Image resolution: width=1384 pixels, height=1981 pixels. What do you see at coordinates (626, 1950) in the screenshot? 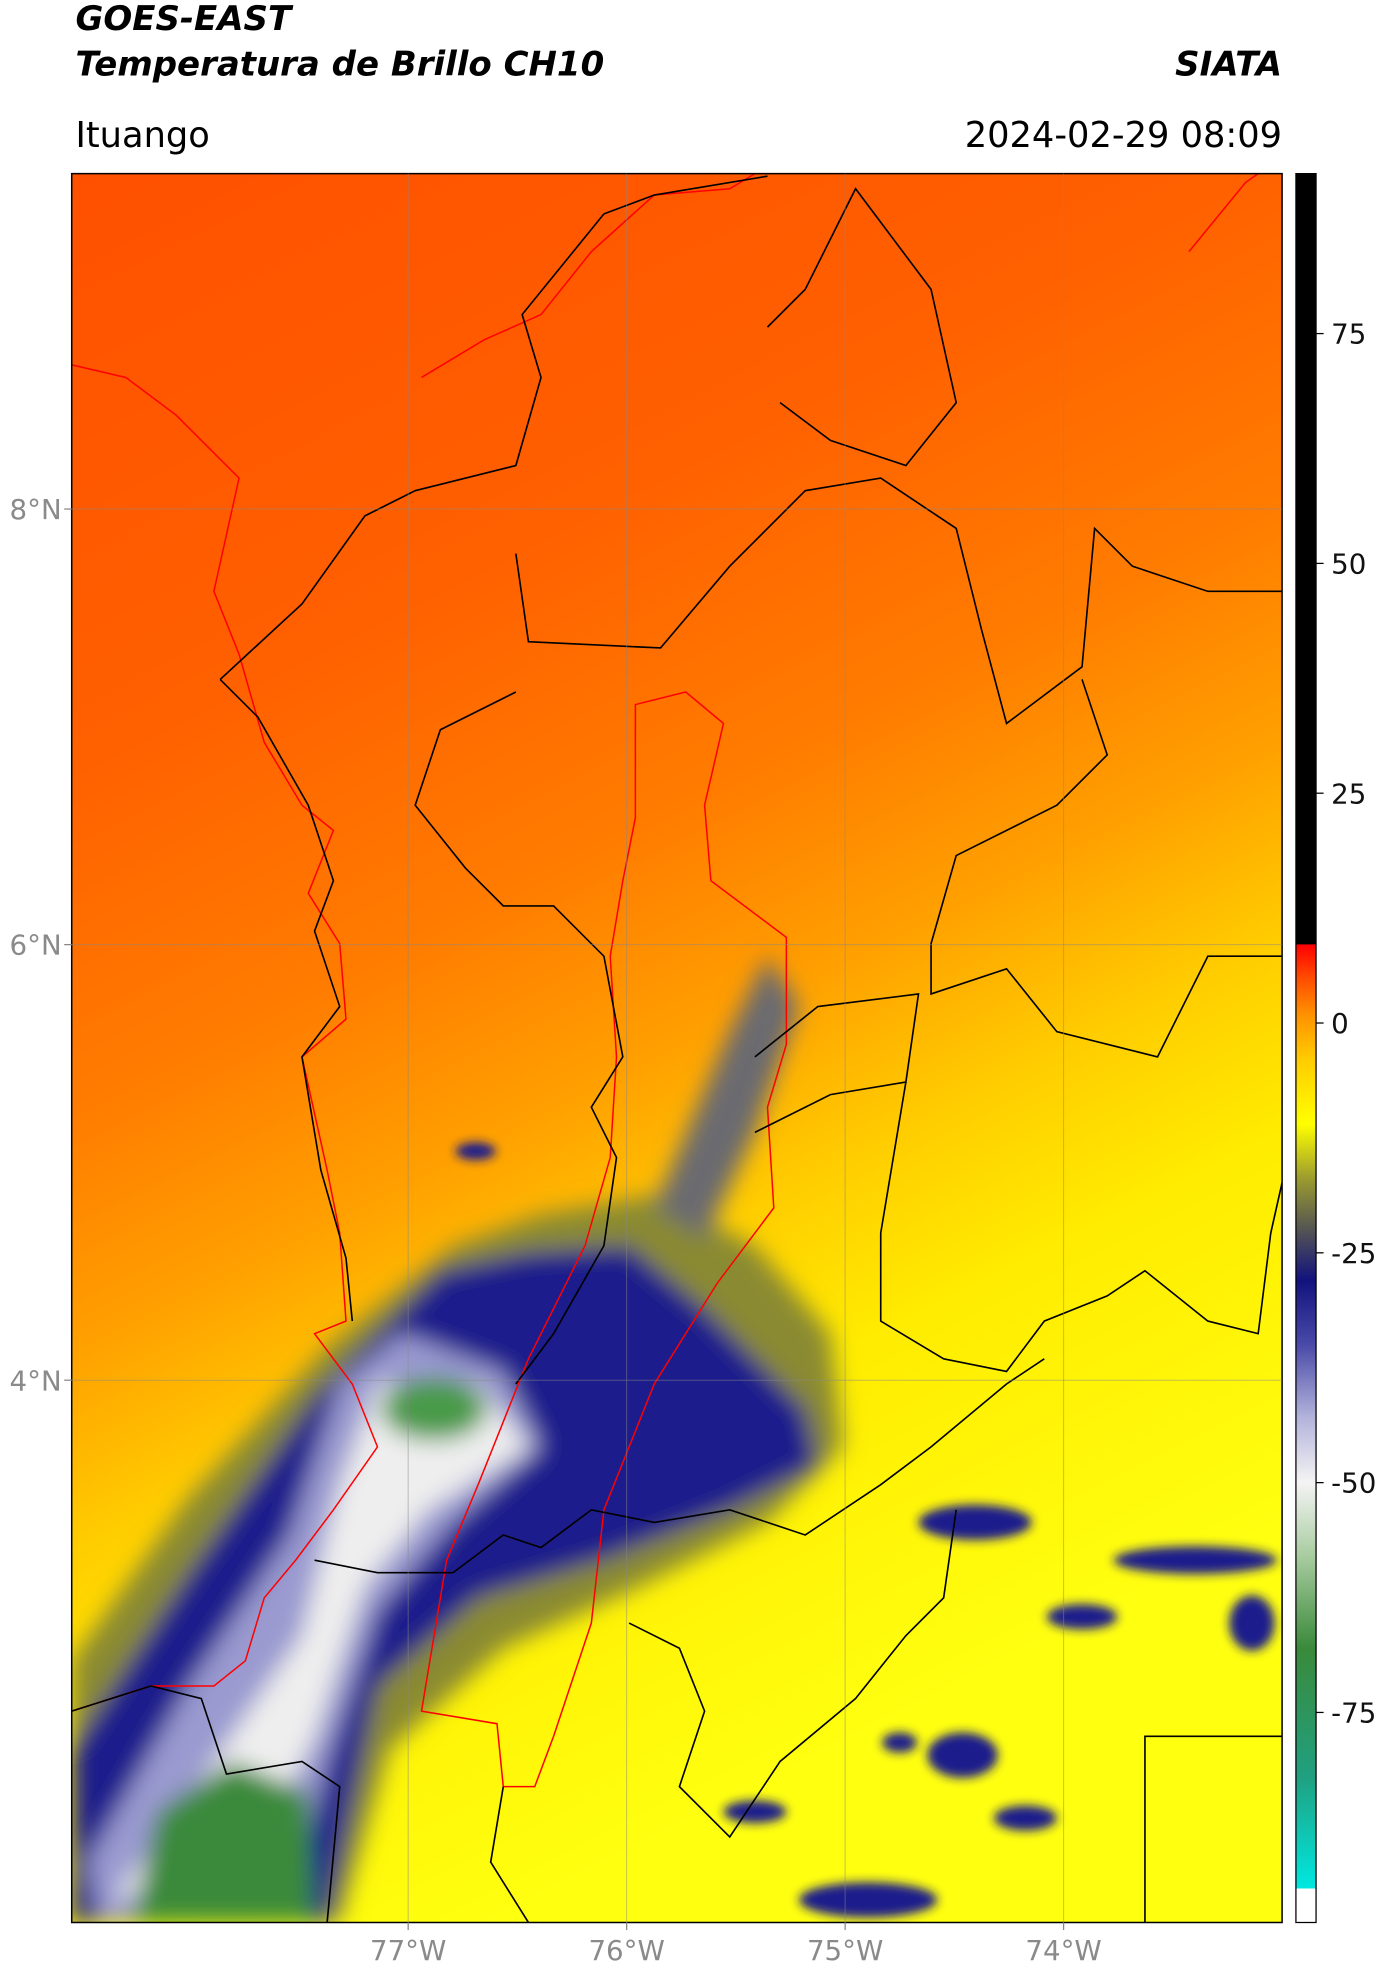
I see `lon-label: 76°W` at bounding box center [626, 1950].